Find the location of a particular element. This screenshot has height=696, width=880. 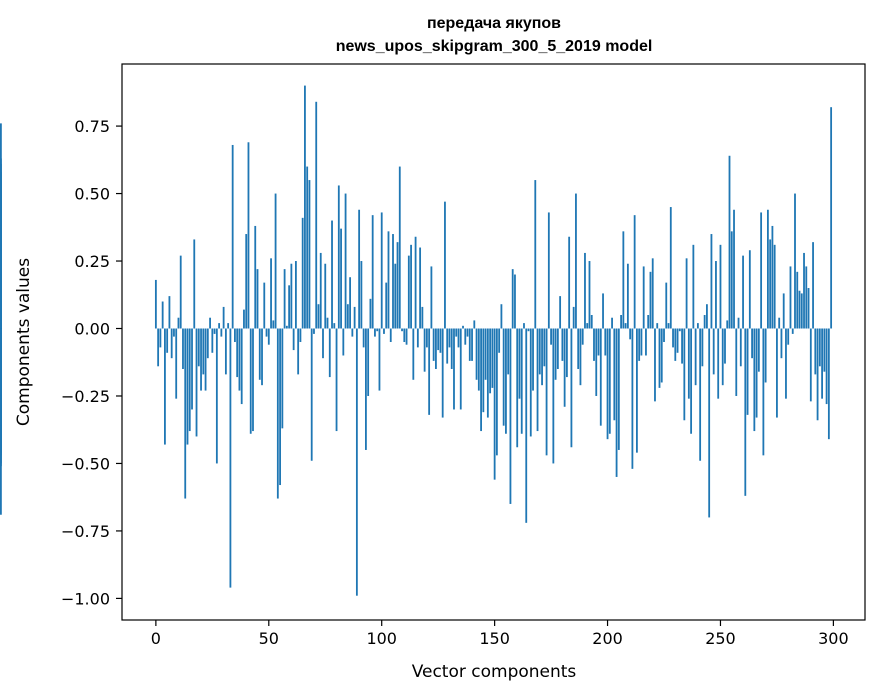

y-axis-label: Components values is located at coordinates (24, 342).